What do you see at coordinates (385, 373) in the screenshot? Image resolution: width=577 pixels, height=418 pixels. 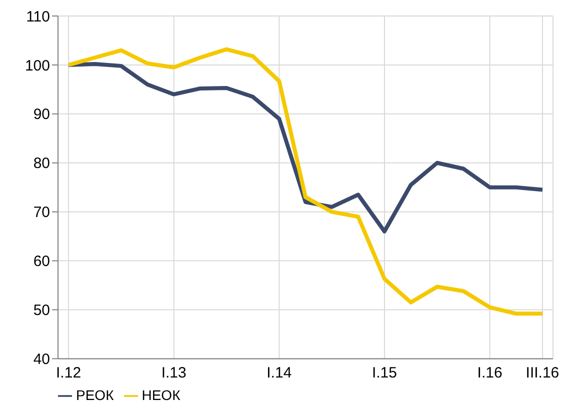 I see `x-tick-label: I.15` at bounding box center [385, 373].